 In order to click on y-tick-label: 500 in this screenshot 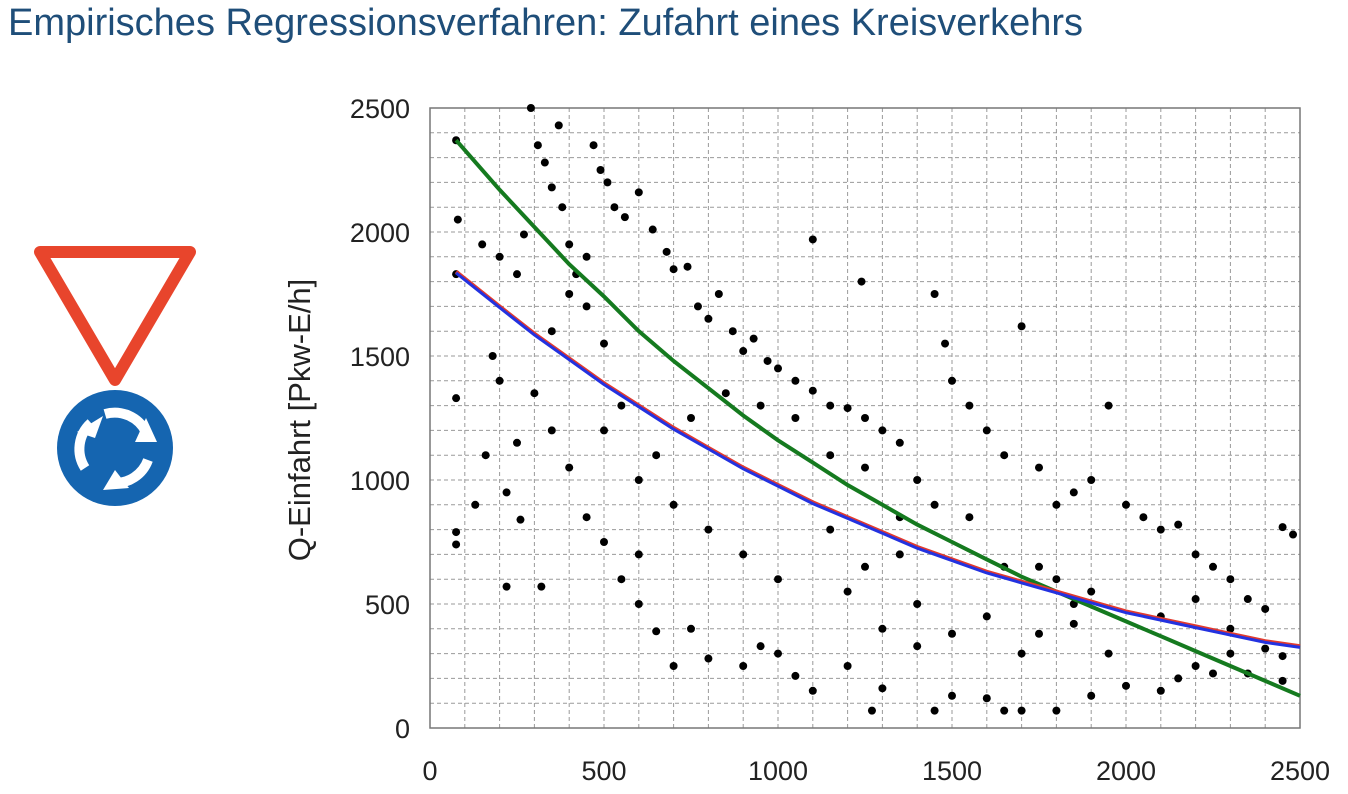, I will do `click(387, 605)`.